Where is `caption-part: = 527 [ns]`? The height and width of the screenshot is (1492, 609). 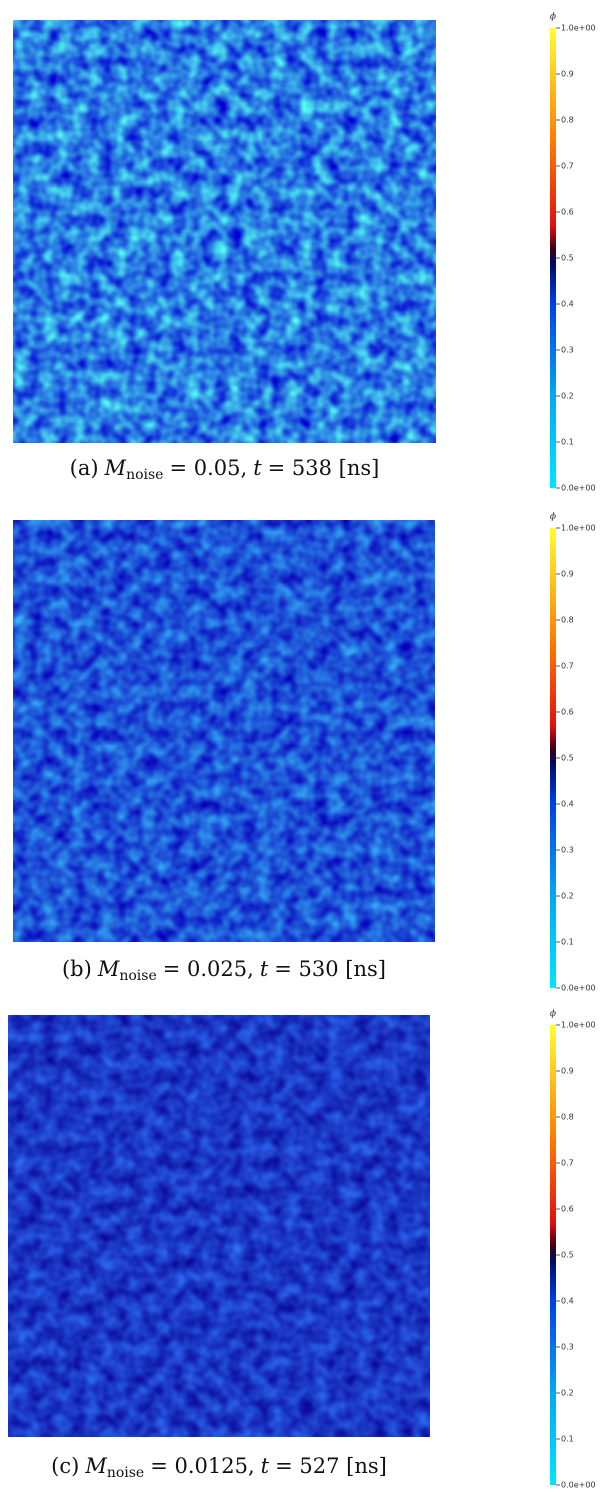
caption-part: = 527 [ns] is located at coordinates (331, 1466).